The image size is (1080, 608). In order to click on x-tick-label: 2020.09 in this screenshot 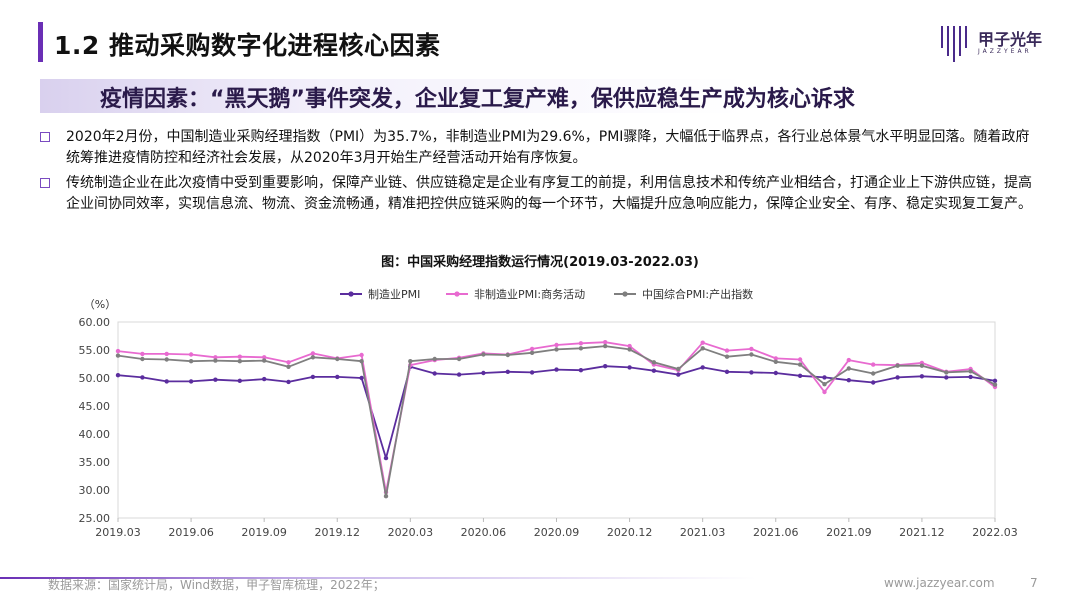, I will do `click(557, 532)`.